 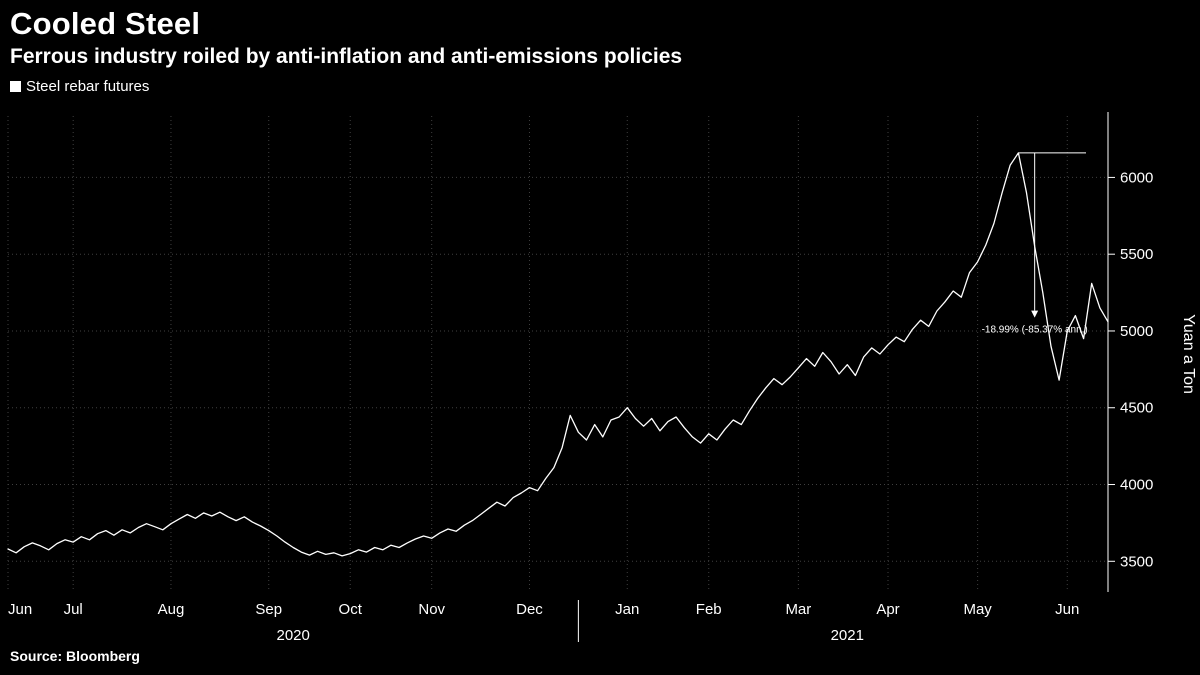 I want to click on month-label: Feb, so click(x=709, y=609).